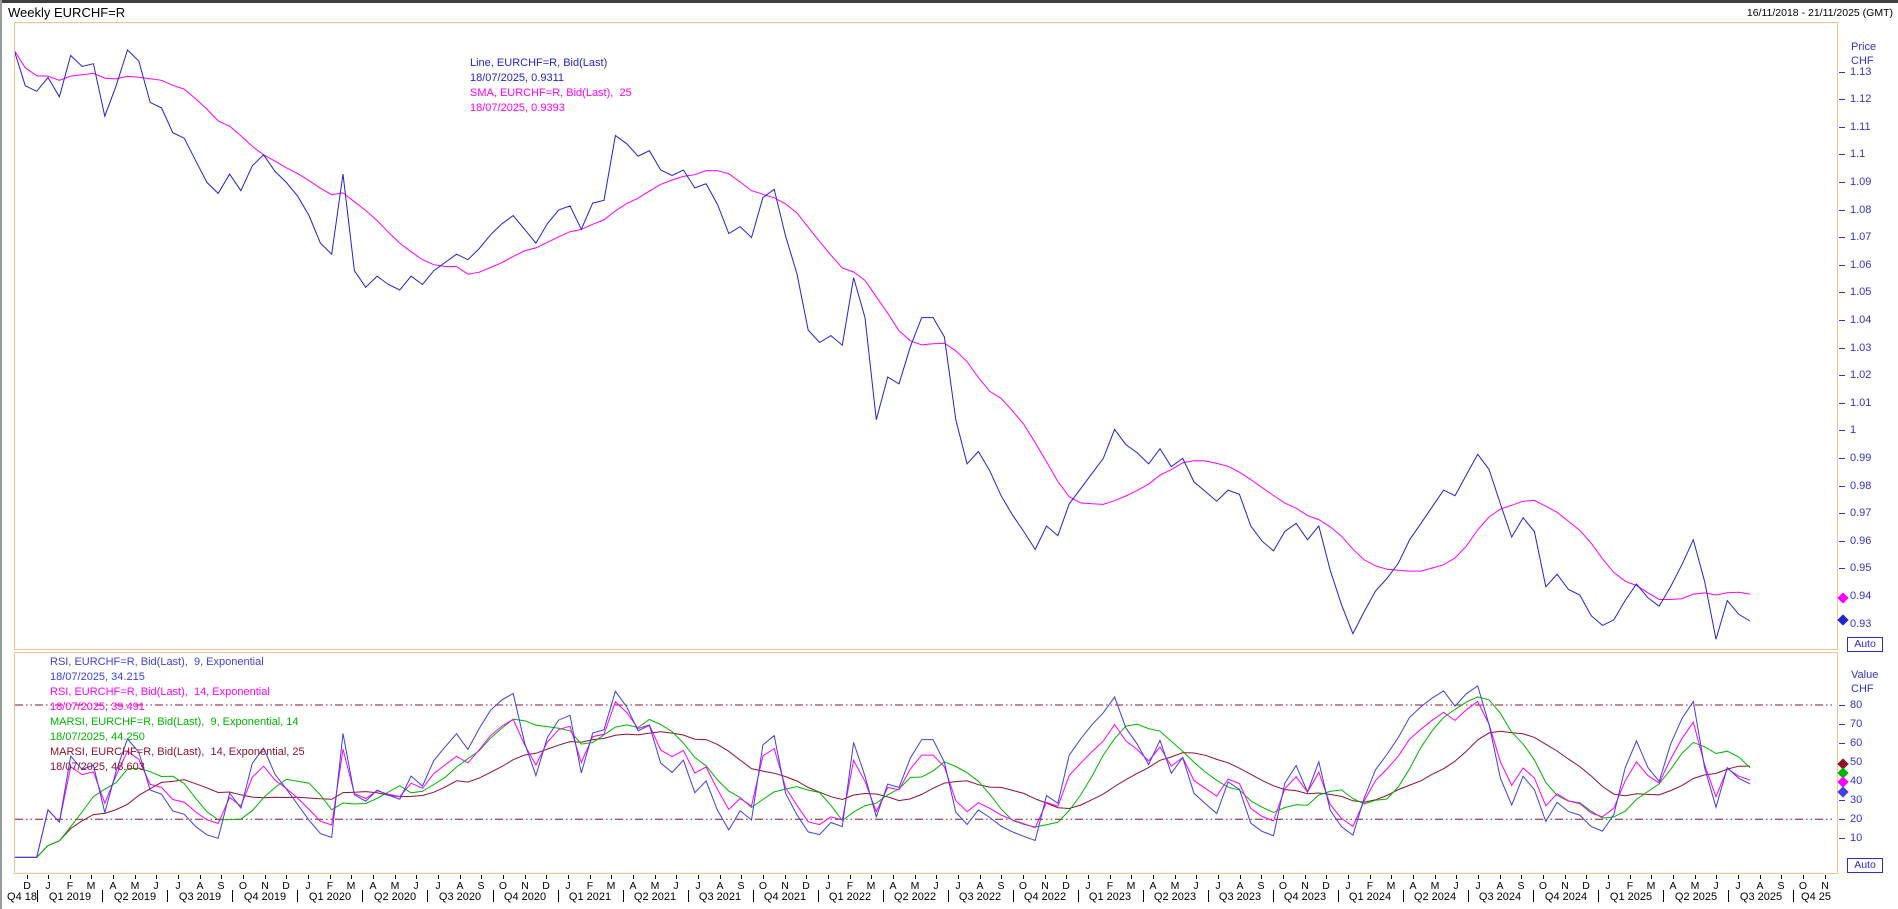  I want to click on axis-tick-label: 1.08, so click(1861, 210).